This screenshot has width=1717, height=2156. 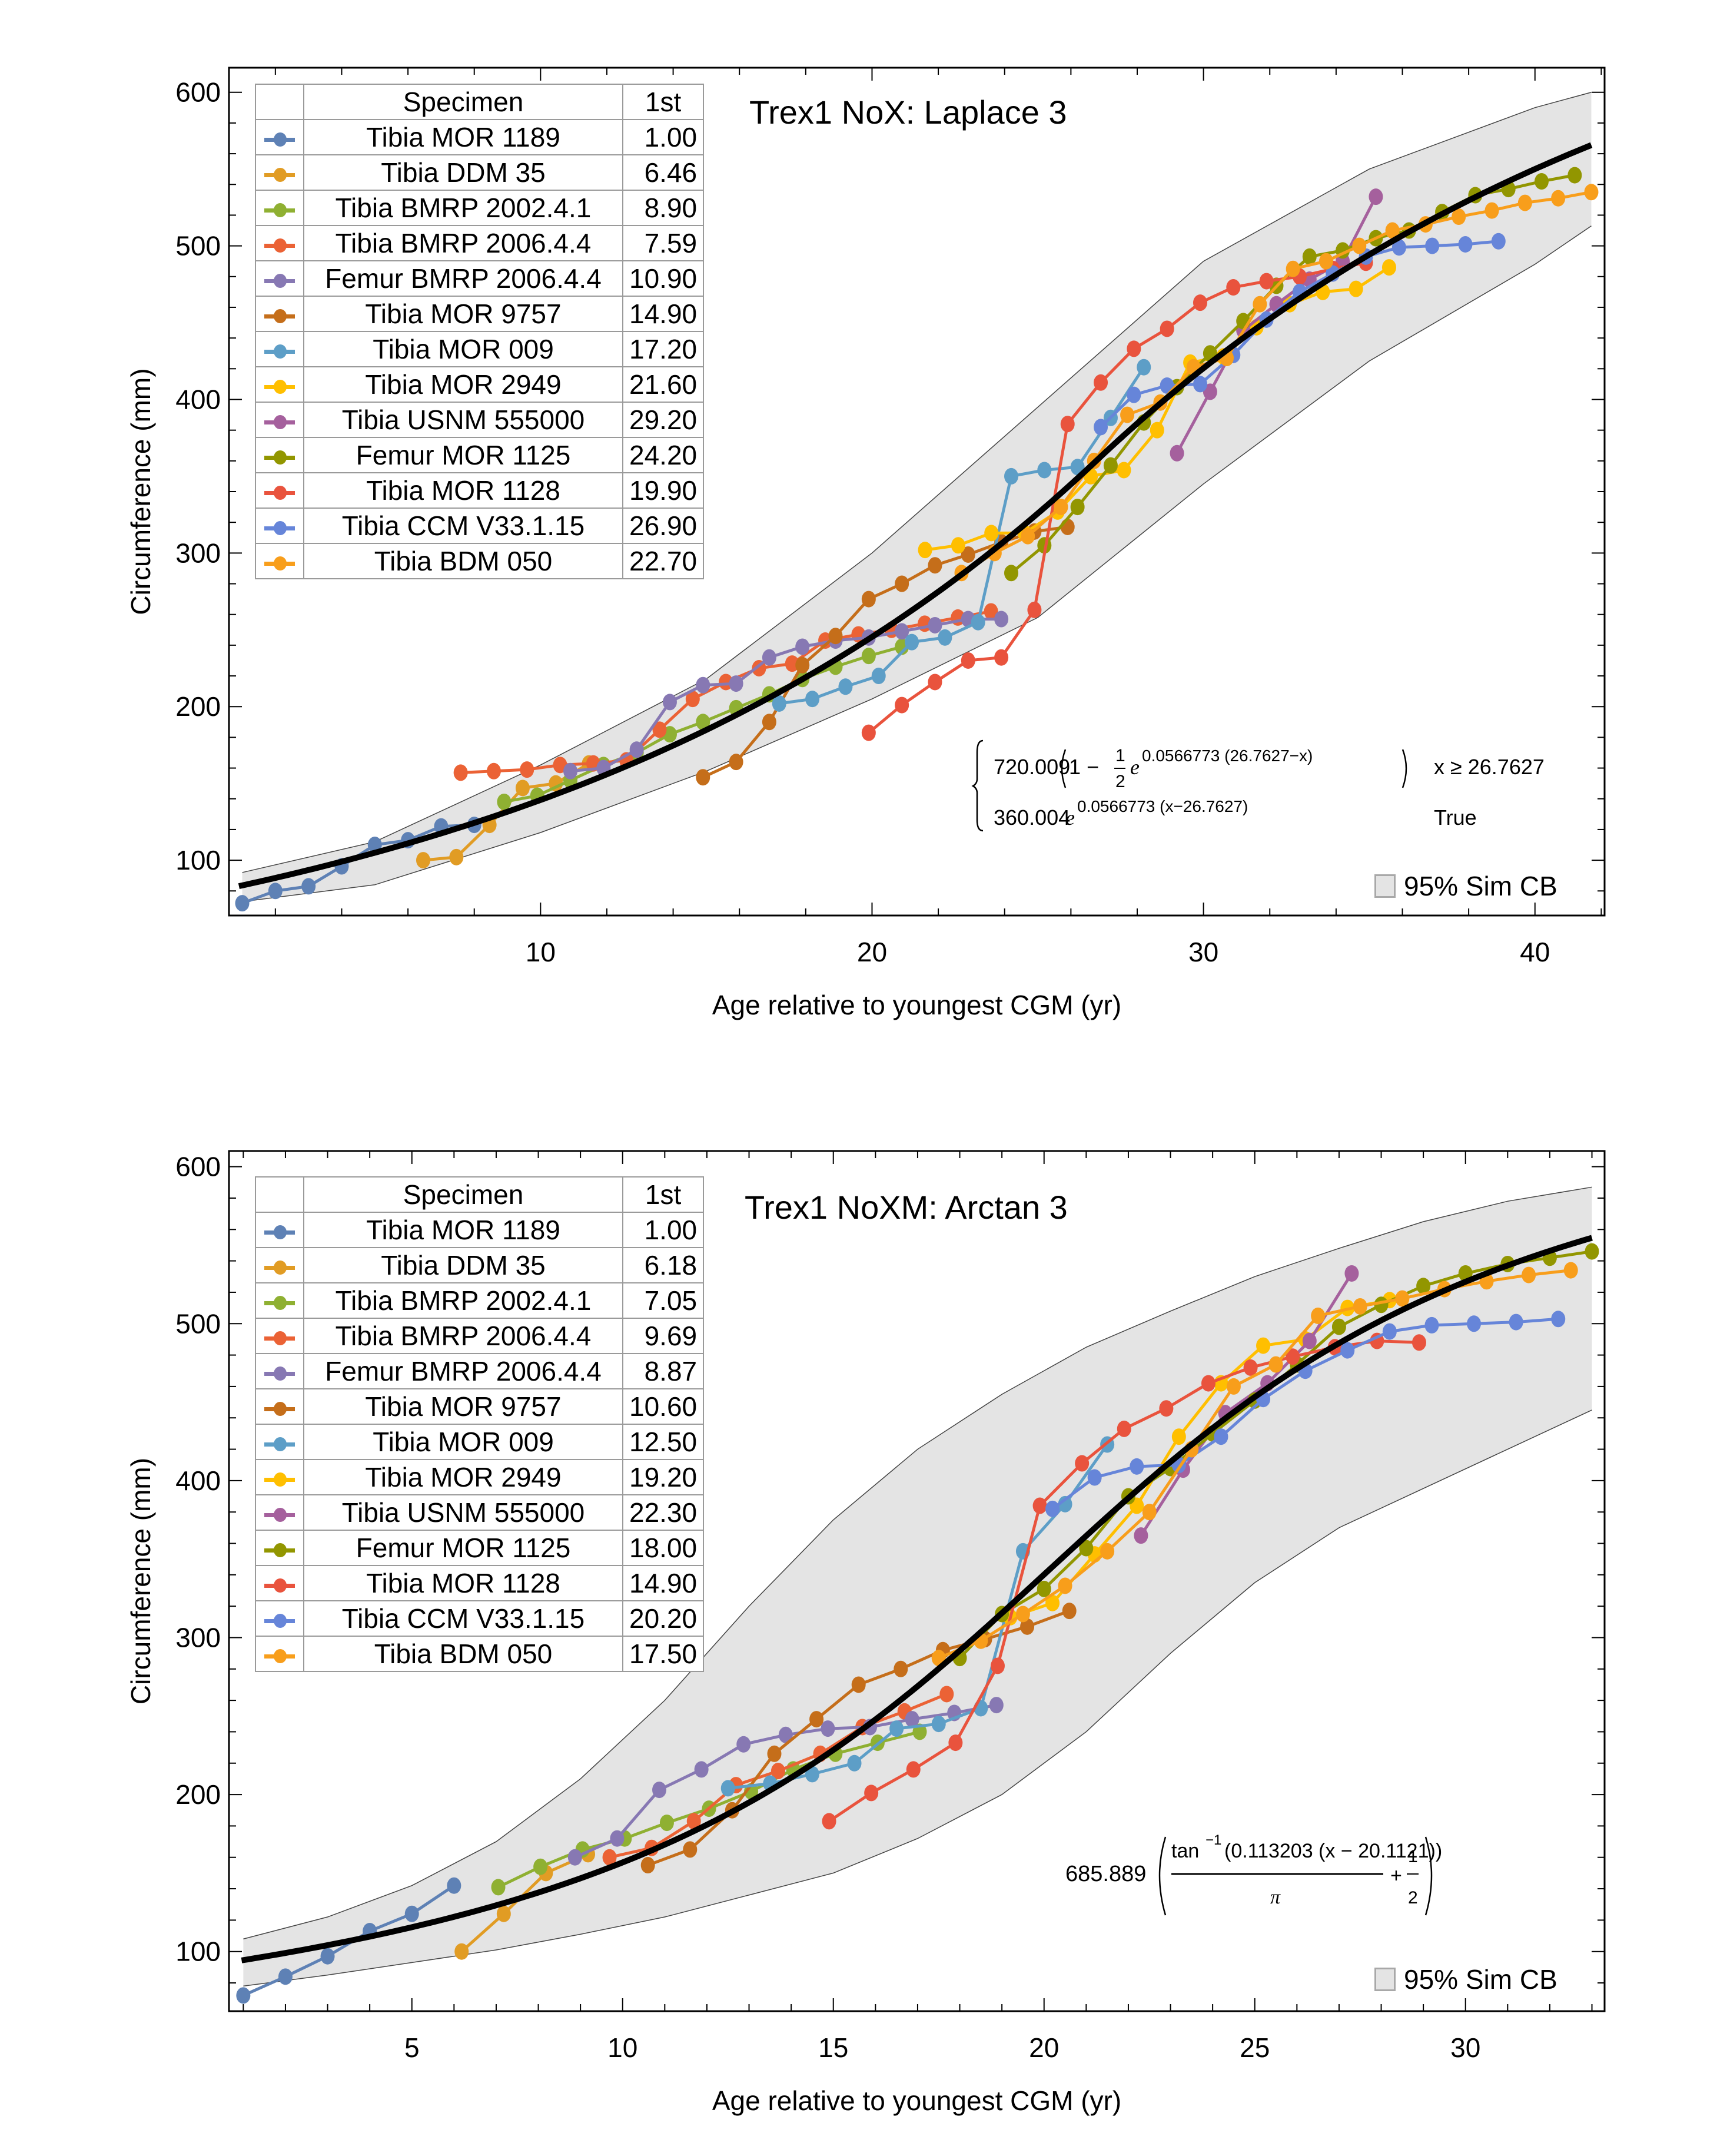 I want to click on legend-first: 29.20, so click(x=663, y=420).